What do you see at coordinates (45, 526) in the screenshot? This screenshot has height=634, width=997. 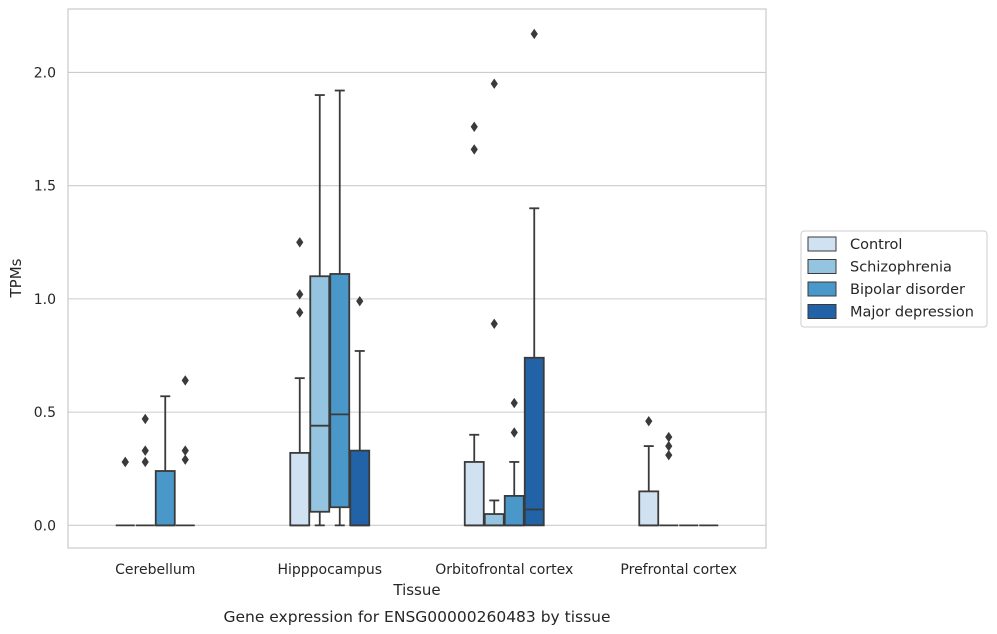 I see `y-tick-label: 0.0` at bounding box center [45, 526].